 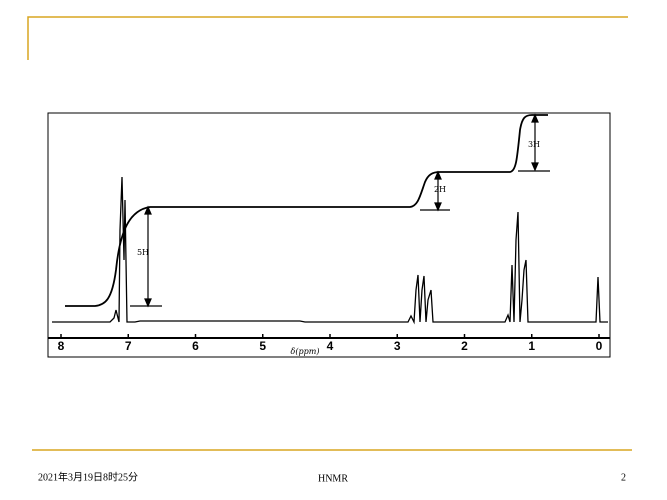 I want to click on x-tick-label: 6, so click(x=195, y=346).